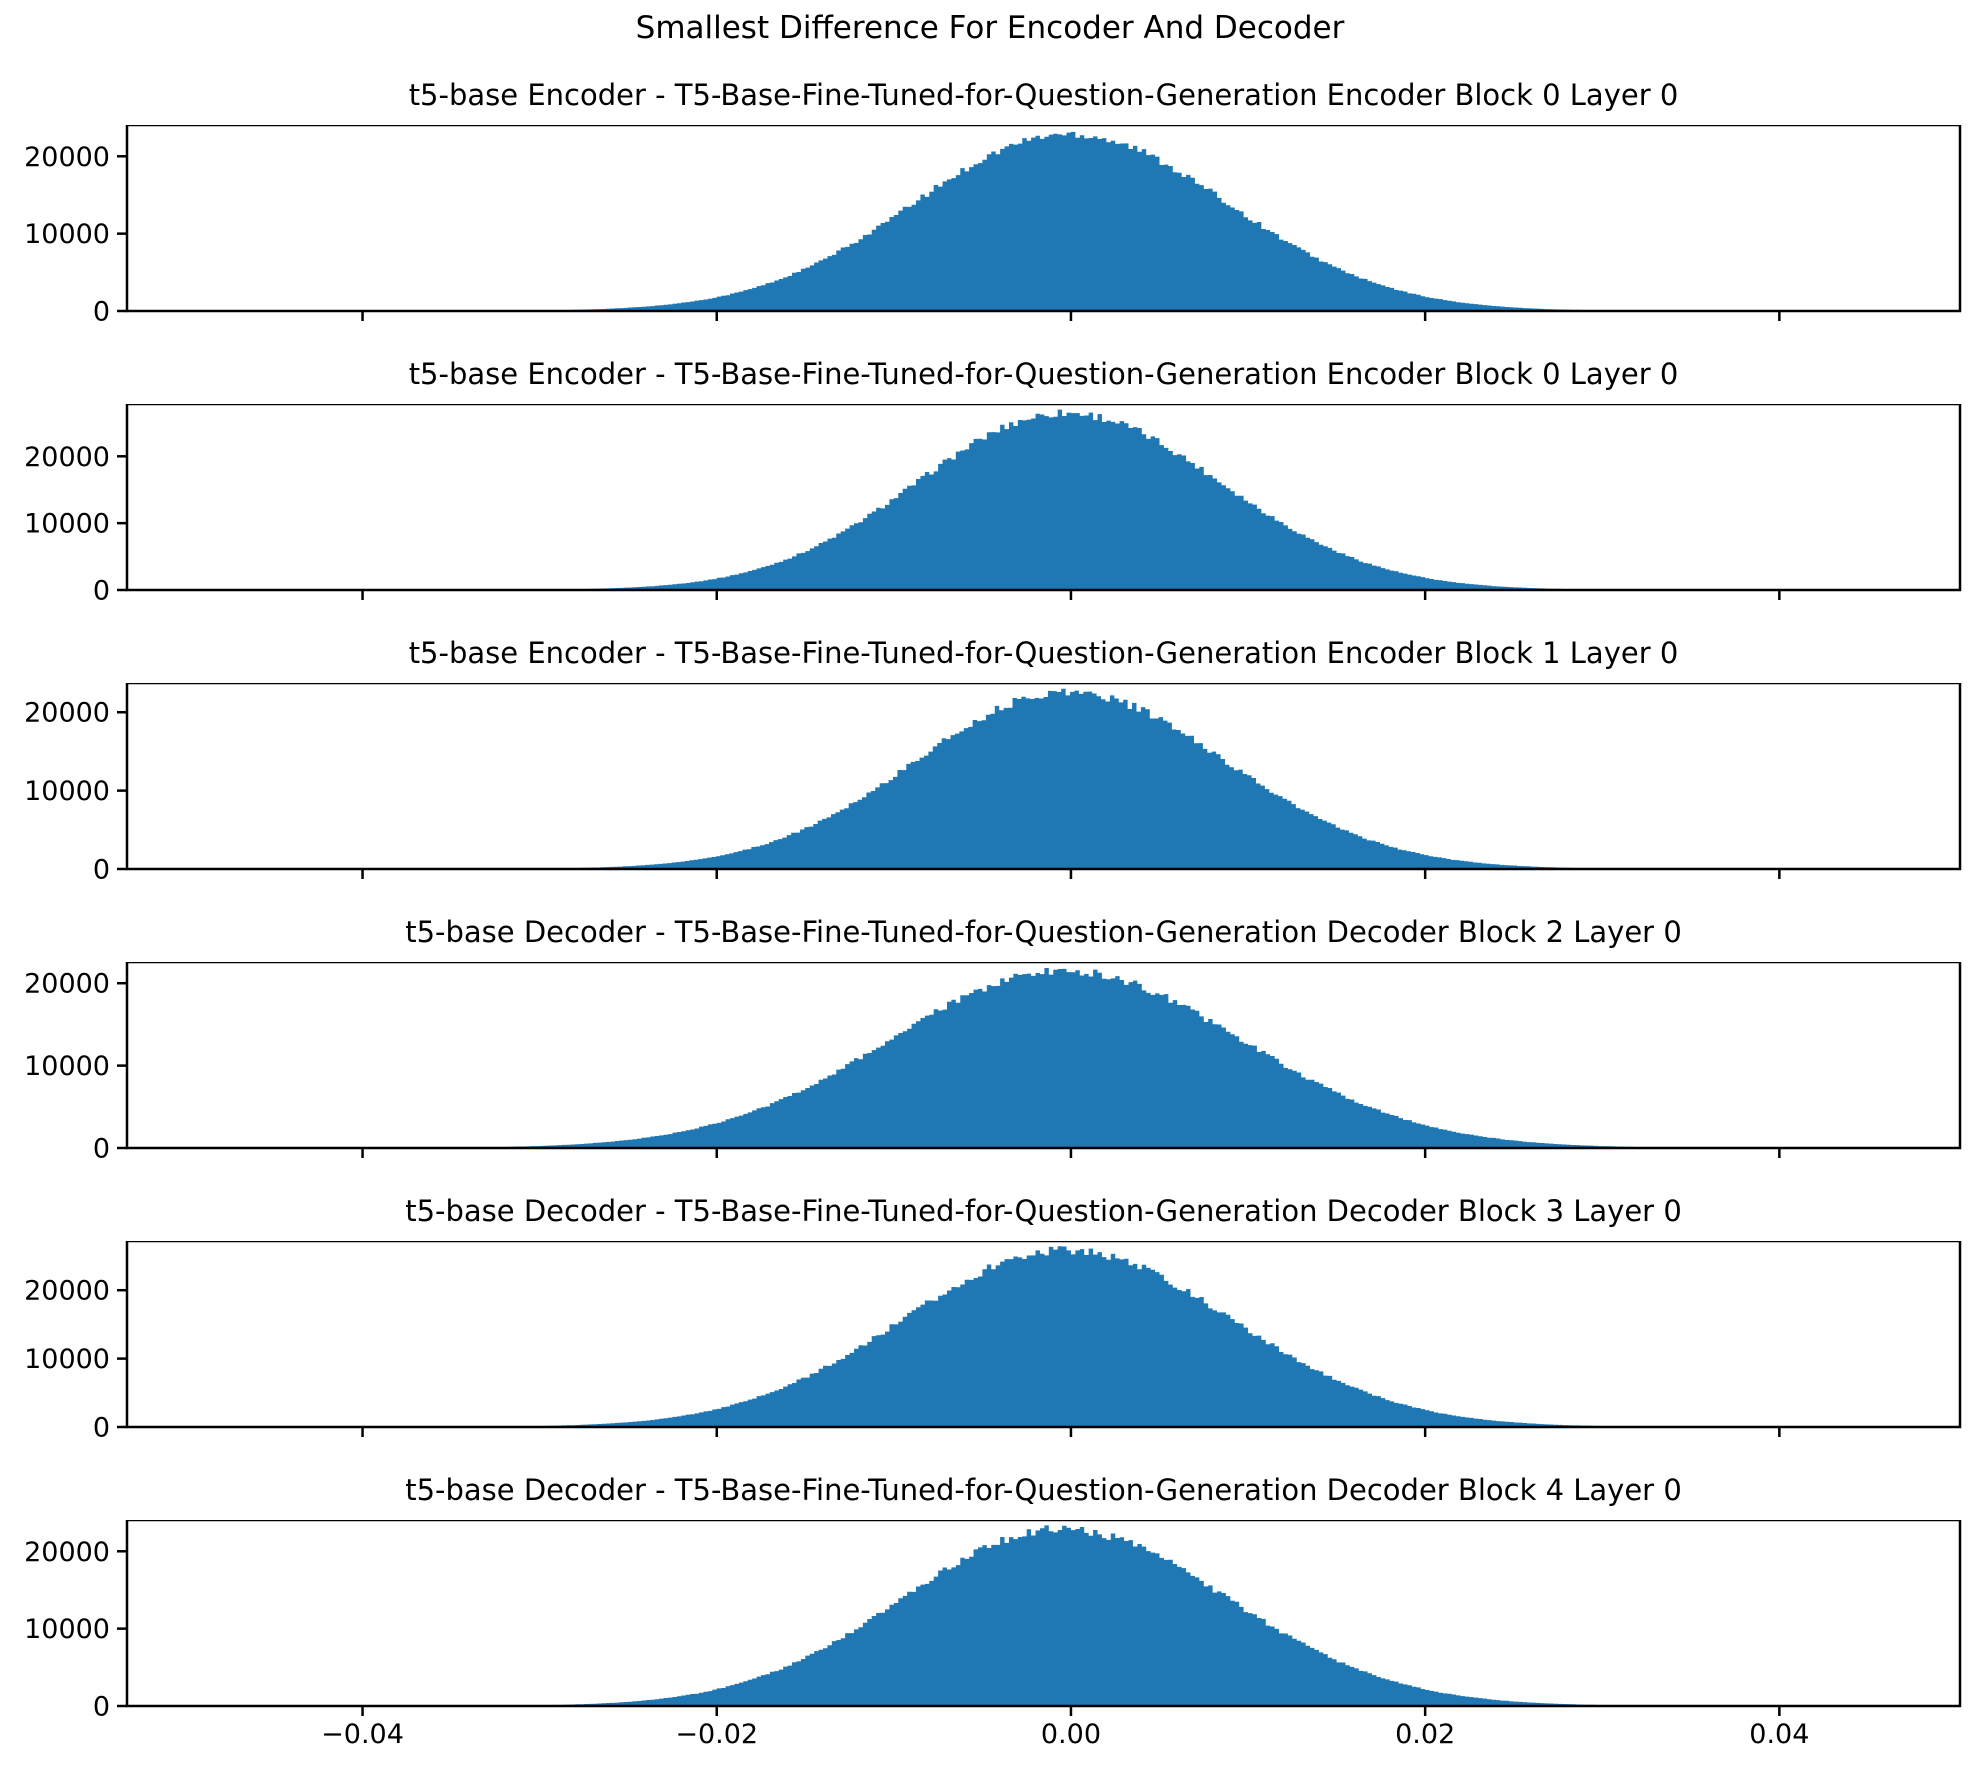 This screenshot has height=1774, width=1980. Describe the element at coordinates (1779, 1734) in the screenshot. I see `x-tick-label: 0.04` at that location.